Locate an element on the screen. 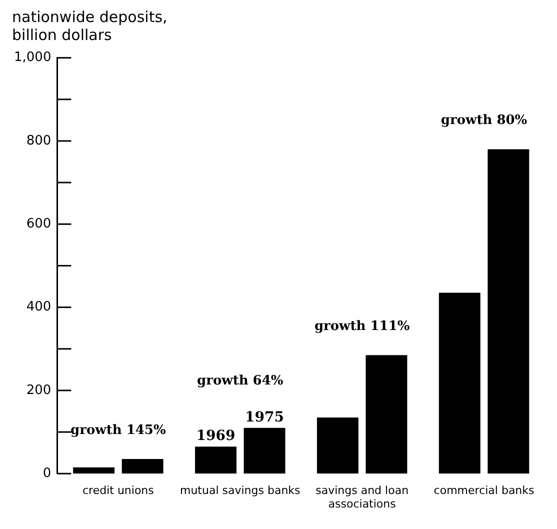  x-tick-label: commercial banks is located at coordinates (484, 491).